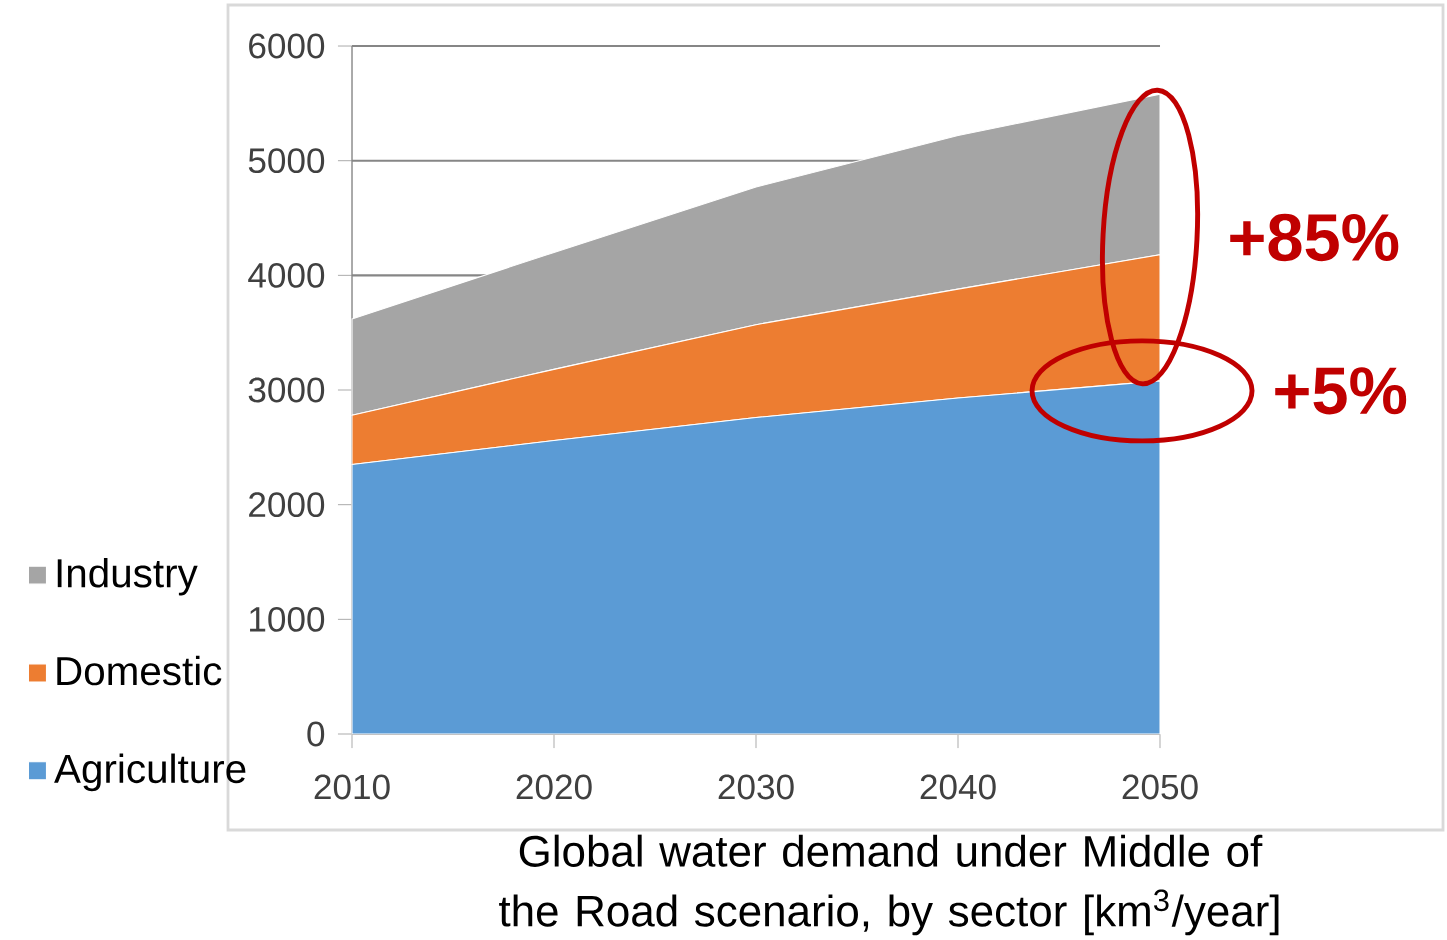  I want to click on legend-label: Industry, so click(127, 576).